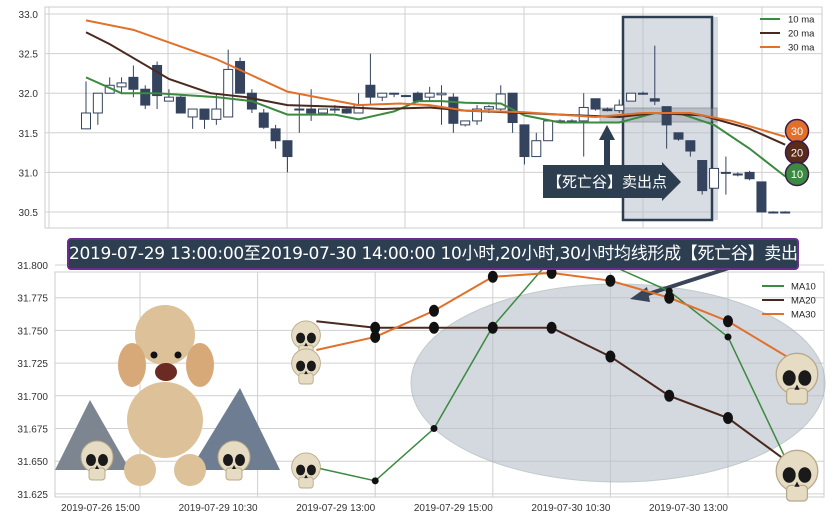 The image size is (833, 520). What do you see at coordinates (32, 331) in the screenshot?
I see `bottom-y-tick-label: 31.750` at bounding box center [32, 331].